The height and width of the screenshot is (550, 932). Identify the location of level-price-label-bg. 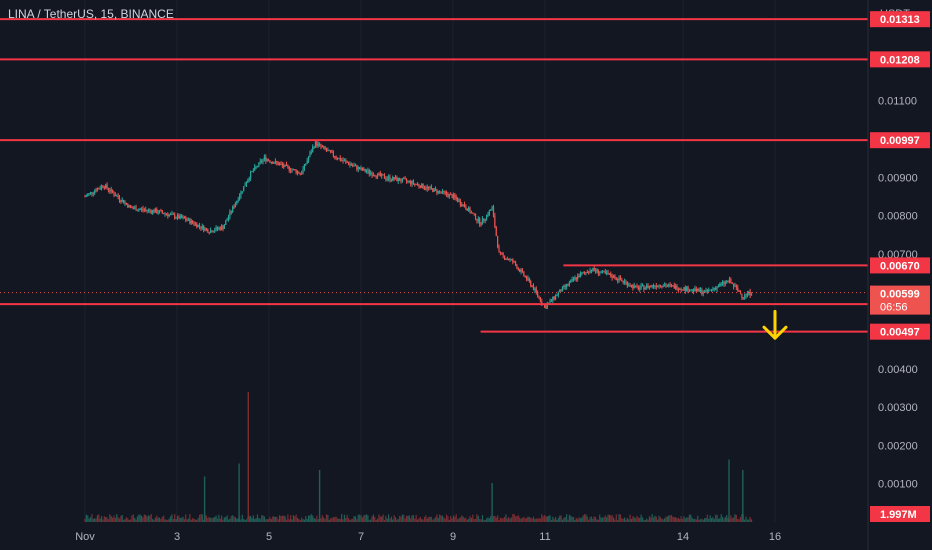
(900, 19).